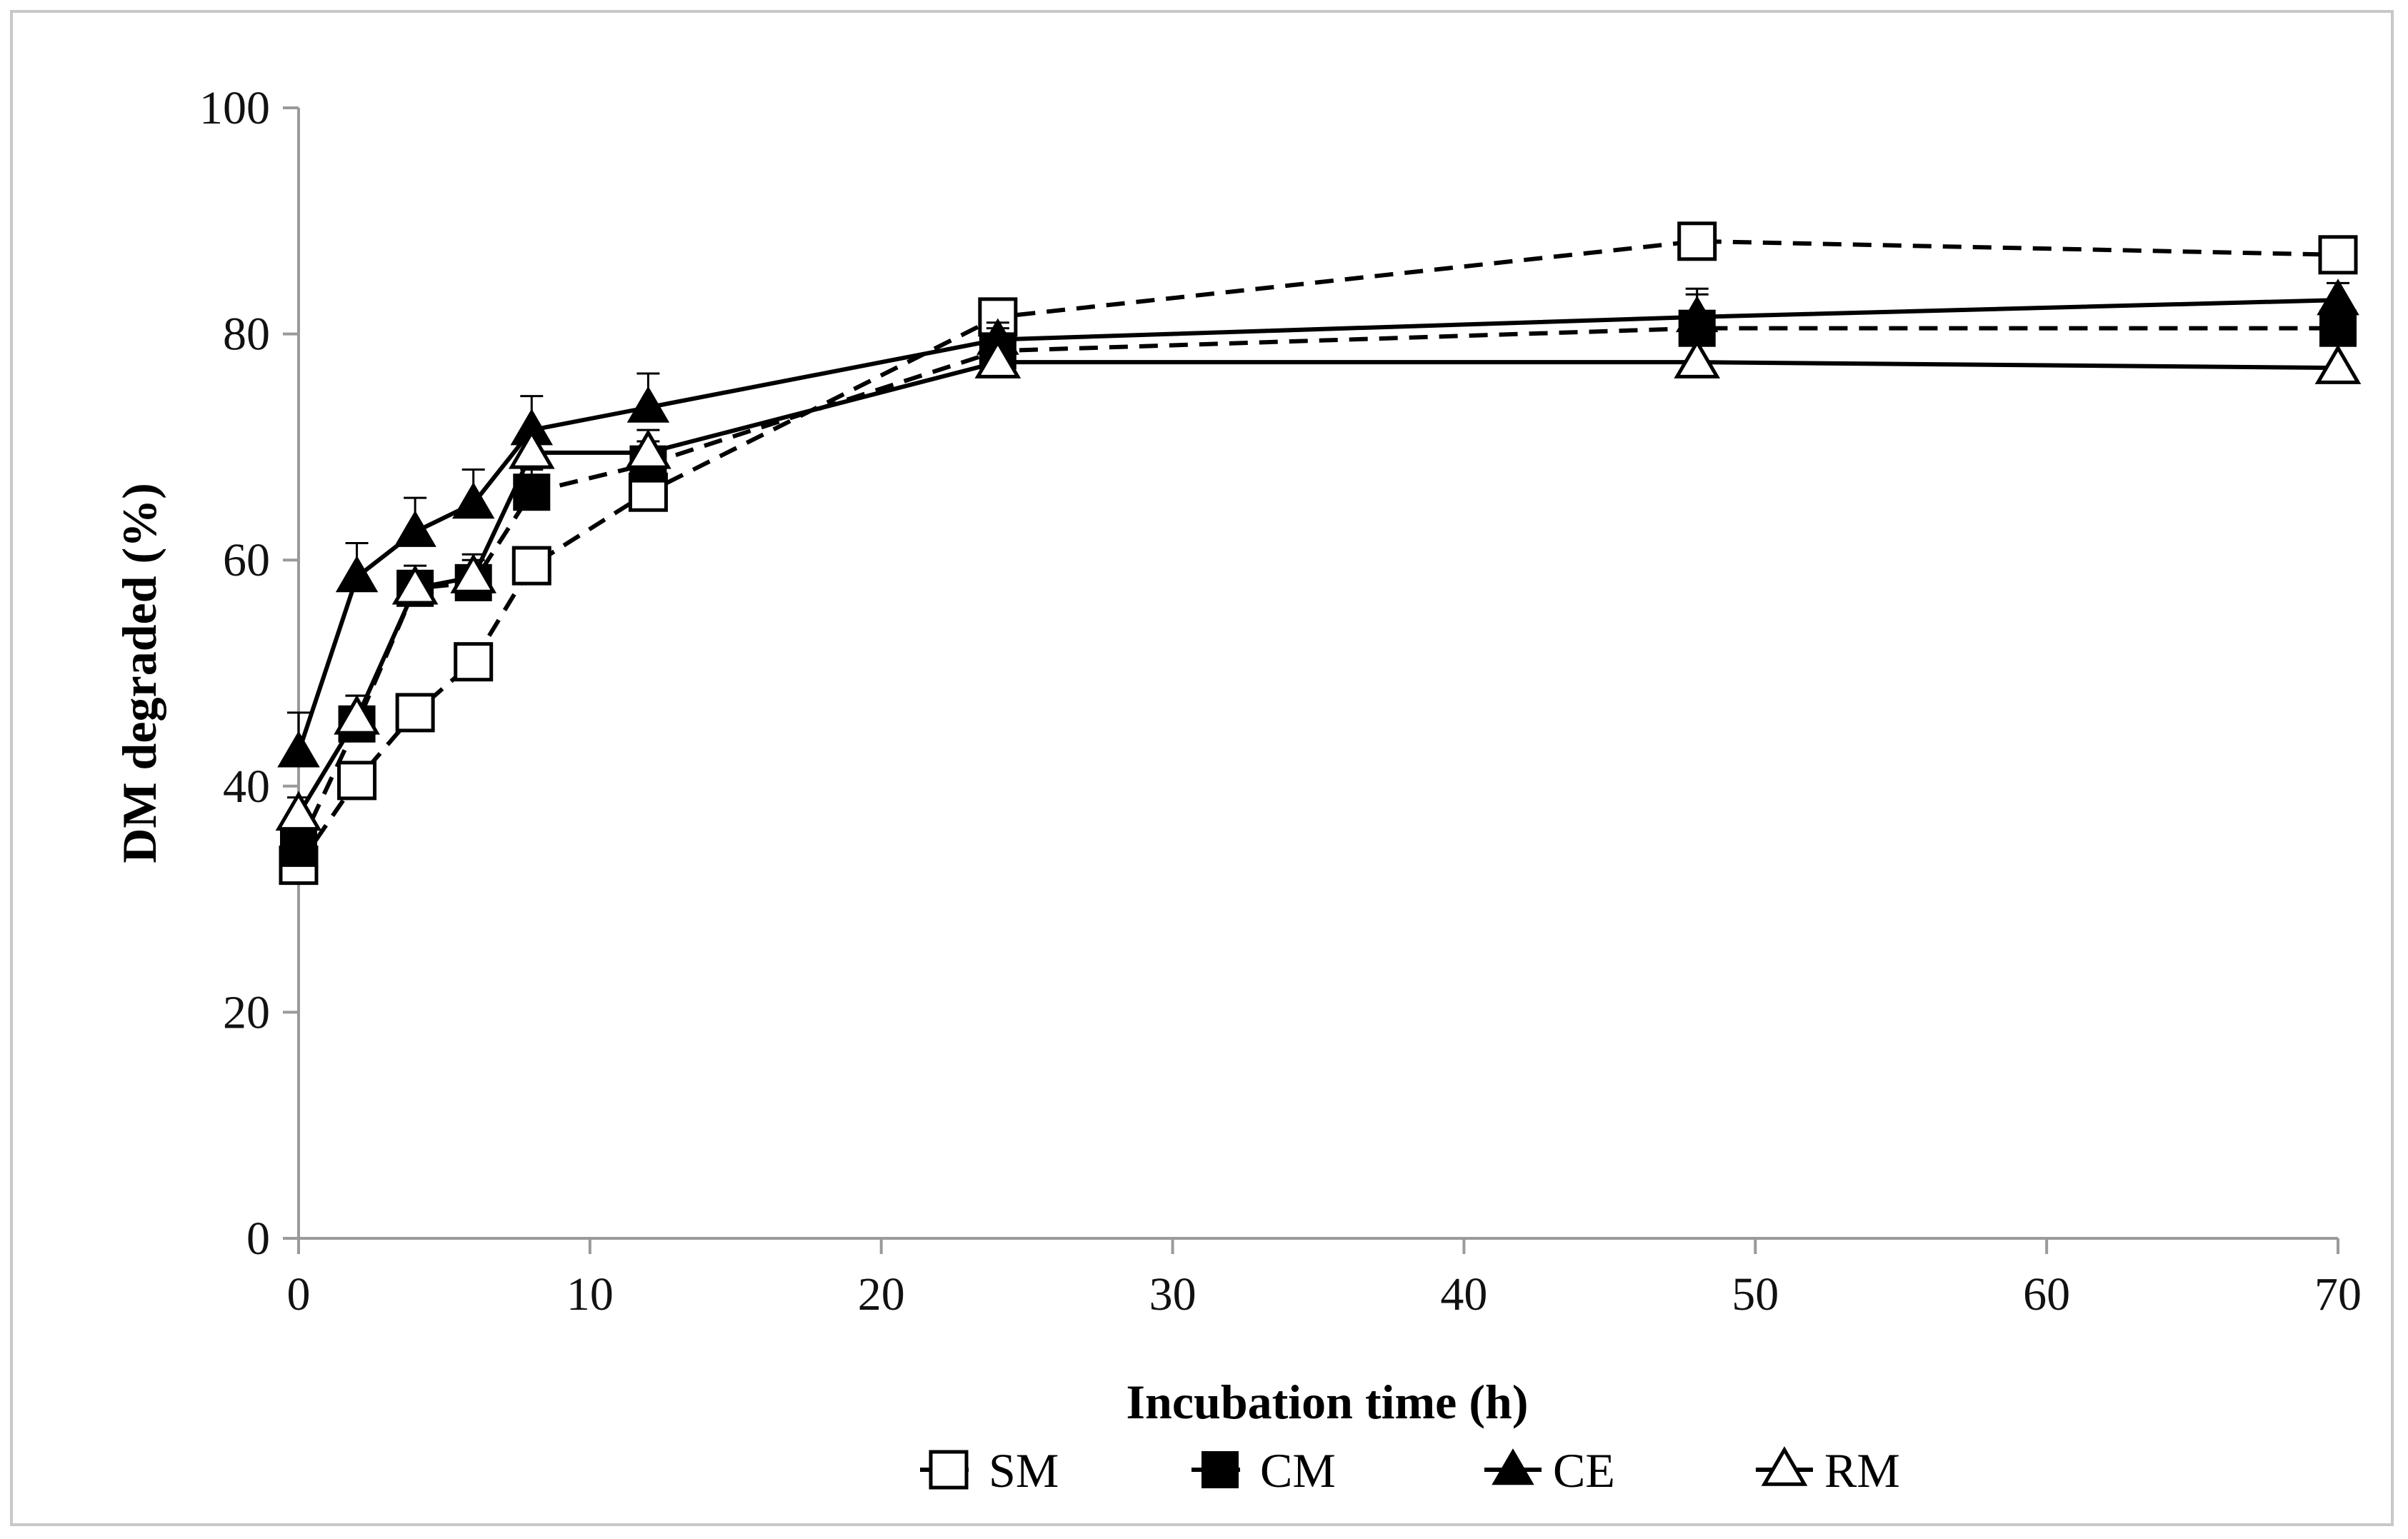 The height and width of the screenshot is (1539, 2408). I want to click on legend-label: CM, so click(1298, 1470).